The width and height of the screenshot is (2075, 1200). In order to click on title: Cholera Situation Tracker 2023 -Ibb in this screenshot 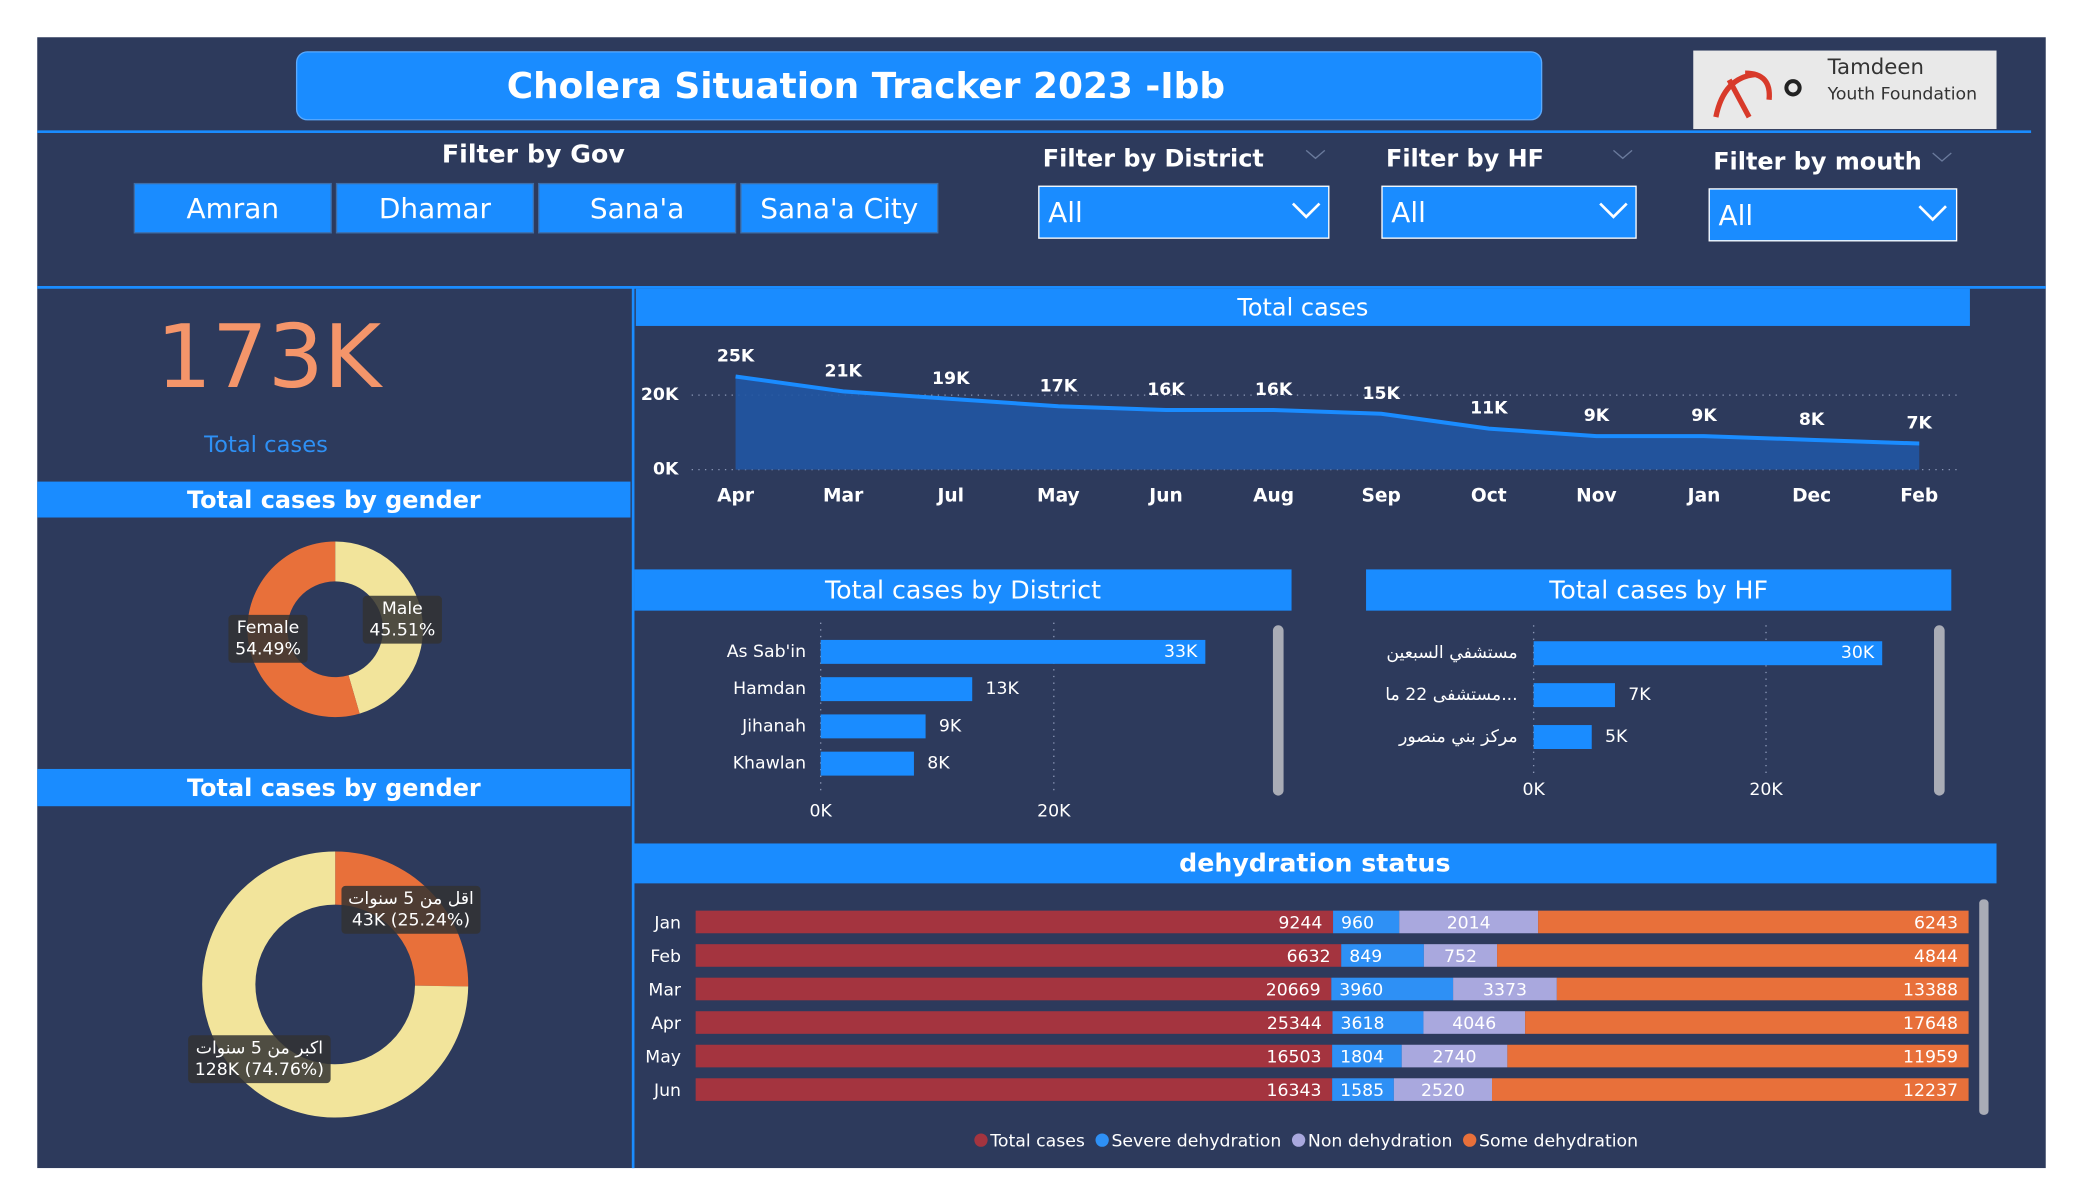, I will do `click(866, 86)`.